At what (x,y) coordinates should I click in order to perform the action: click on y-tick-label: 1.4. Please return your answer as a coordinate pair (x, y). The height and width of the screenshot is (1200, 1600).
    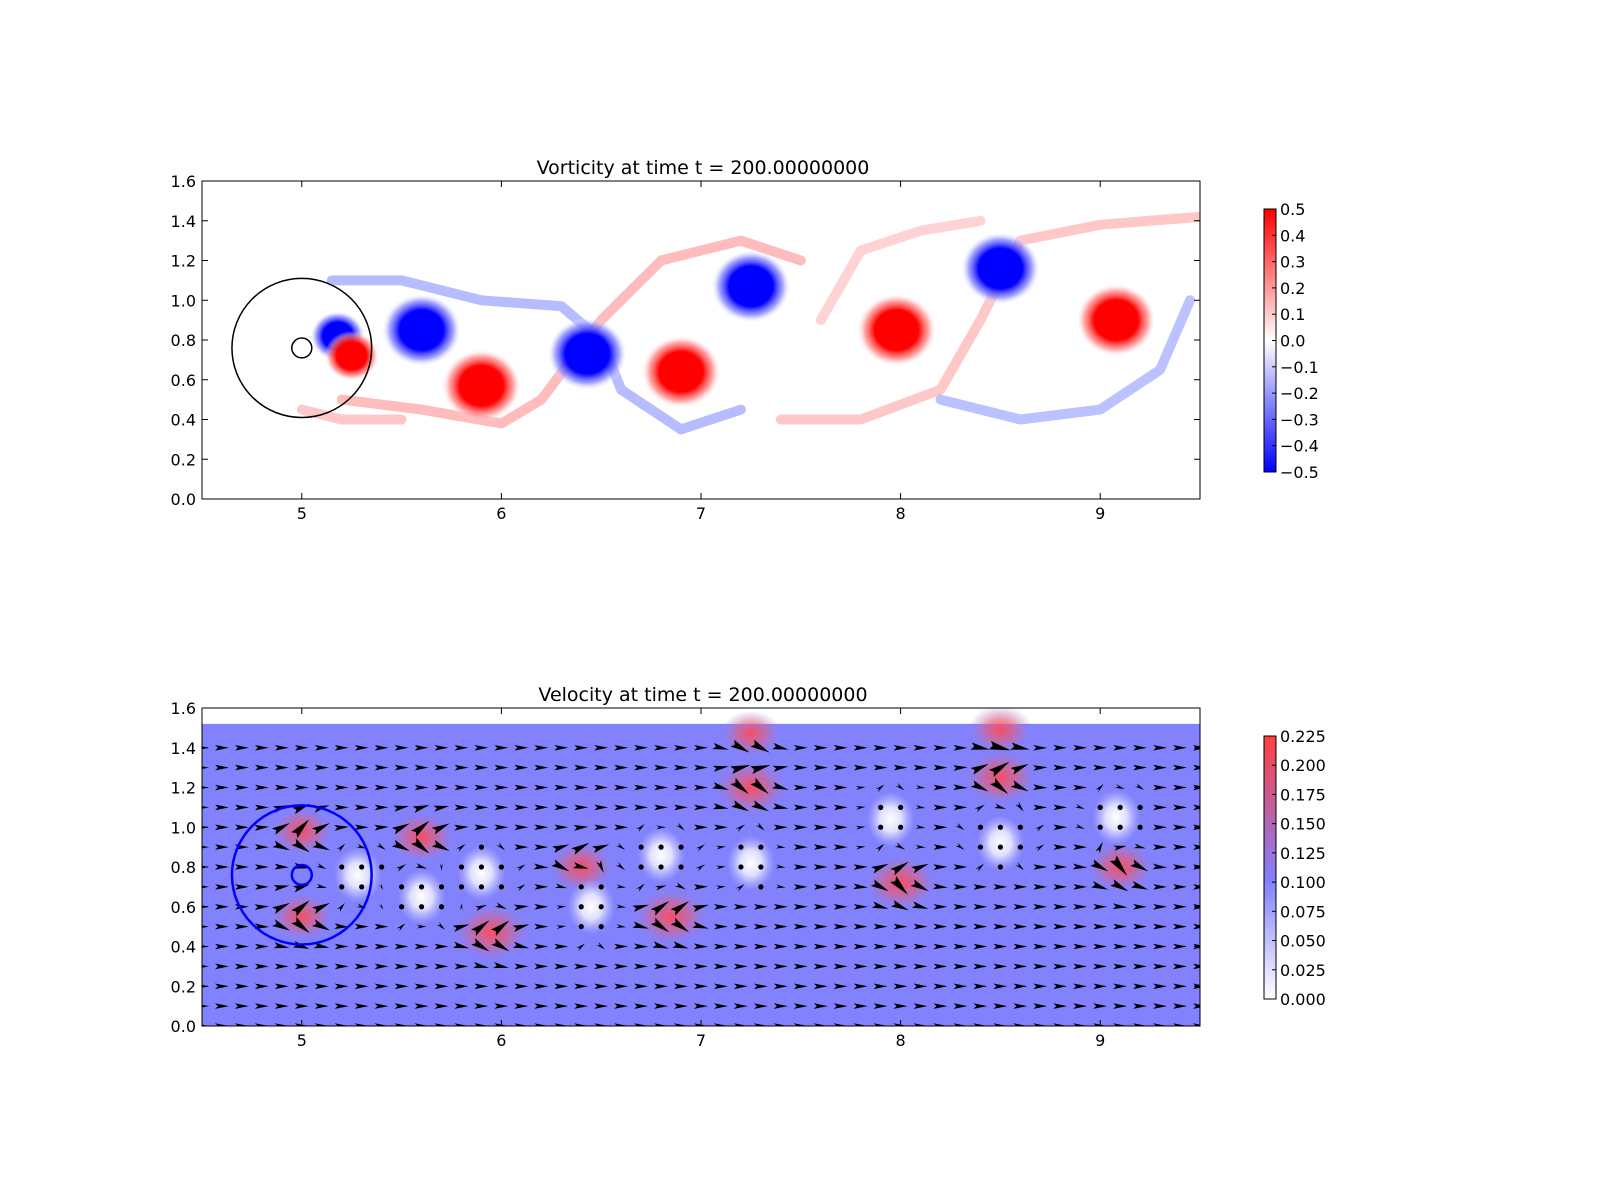
    Looking at the image, I should click on (183, 748).